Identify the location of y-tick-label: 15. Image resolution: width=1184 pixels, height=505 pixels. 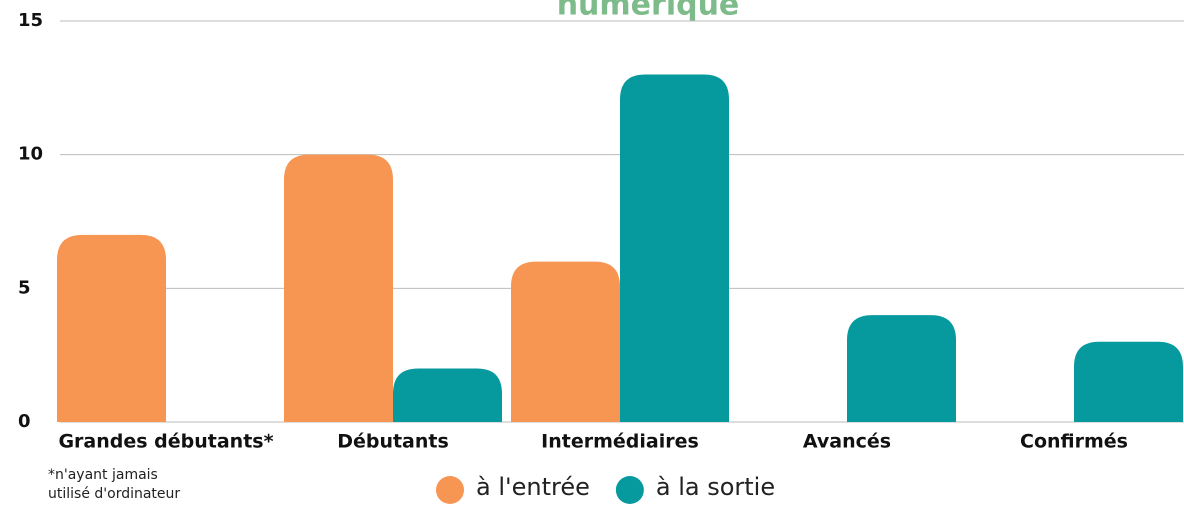
(30, 20).